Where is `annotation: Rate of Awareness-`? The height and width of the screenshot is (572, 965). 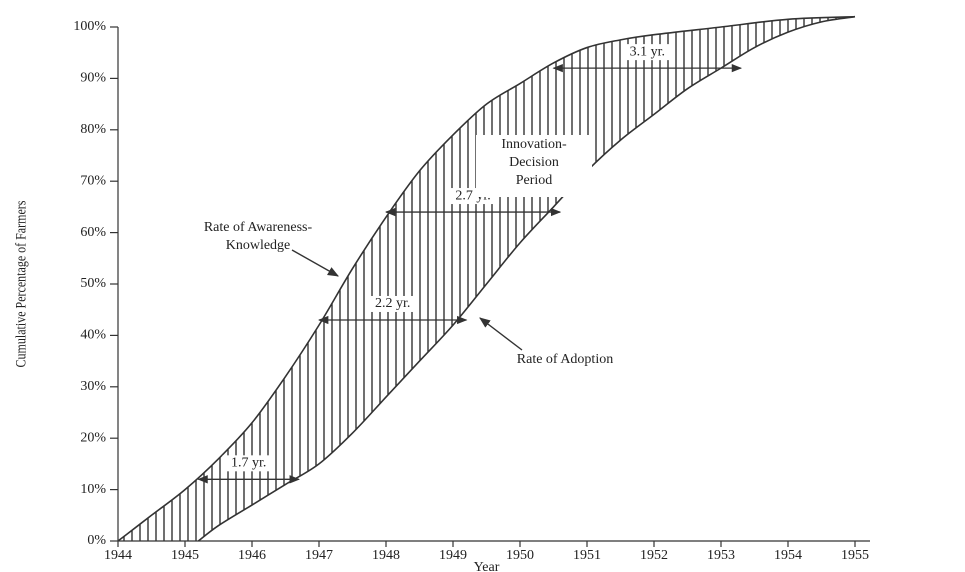 annotation: Rate of Awareness- is located at coordinates (258, 227).